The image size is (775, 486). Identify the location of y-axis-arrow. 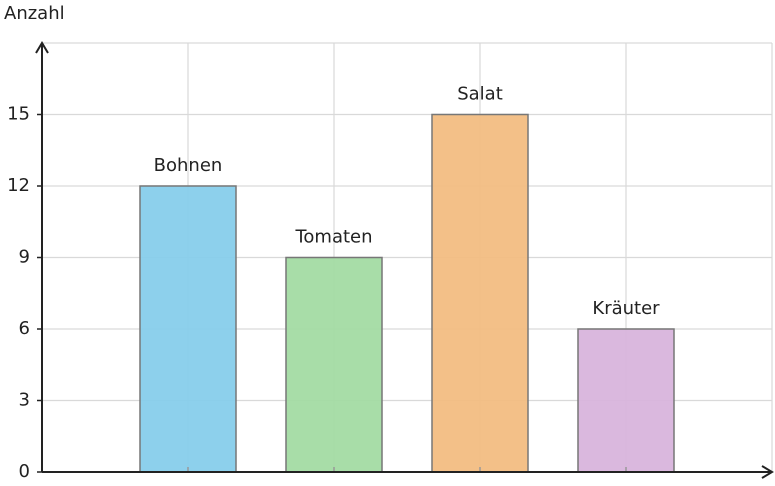
(42, 47).